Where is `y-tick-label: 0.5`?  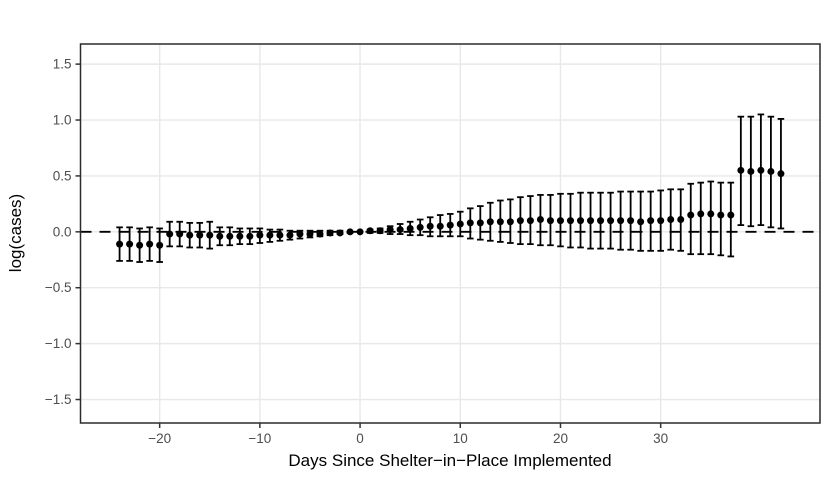
y-tick-label: 0.5 is located at coordinates (62, 175).